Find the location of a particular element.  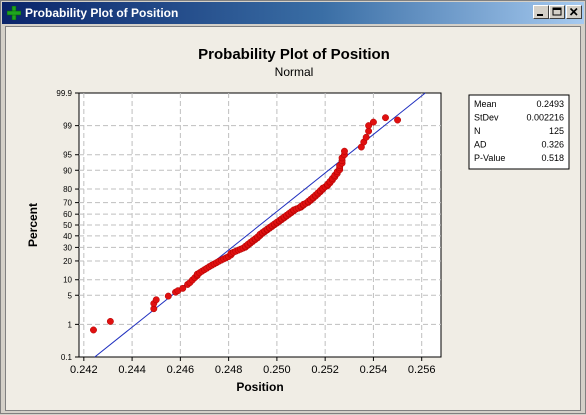

y-axis-label: Percent is located at coordinates (33, 225).